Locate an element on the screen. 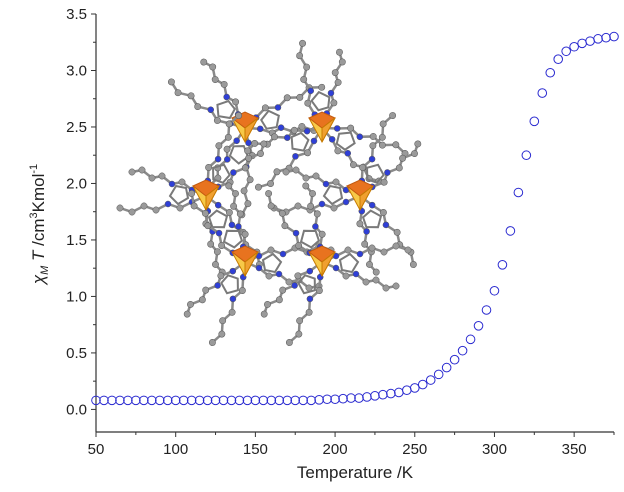 This screenshot has height=492, width=624. y-ticks: 0.0 0.5 1.0 1.5 2.0 2.5 3.0 3.5 is located at coordinates (81, 212).